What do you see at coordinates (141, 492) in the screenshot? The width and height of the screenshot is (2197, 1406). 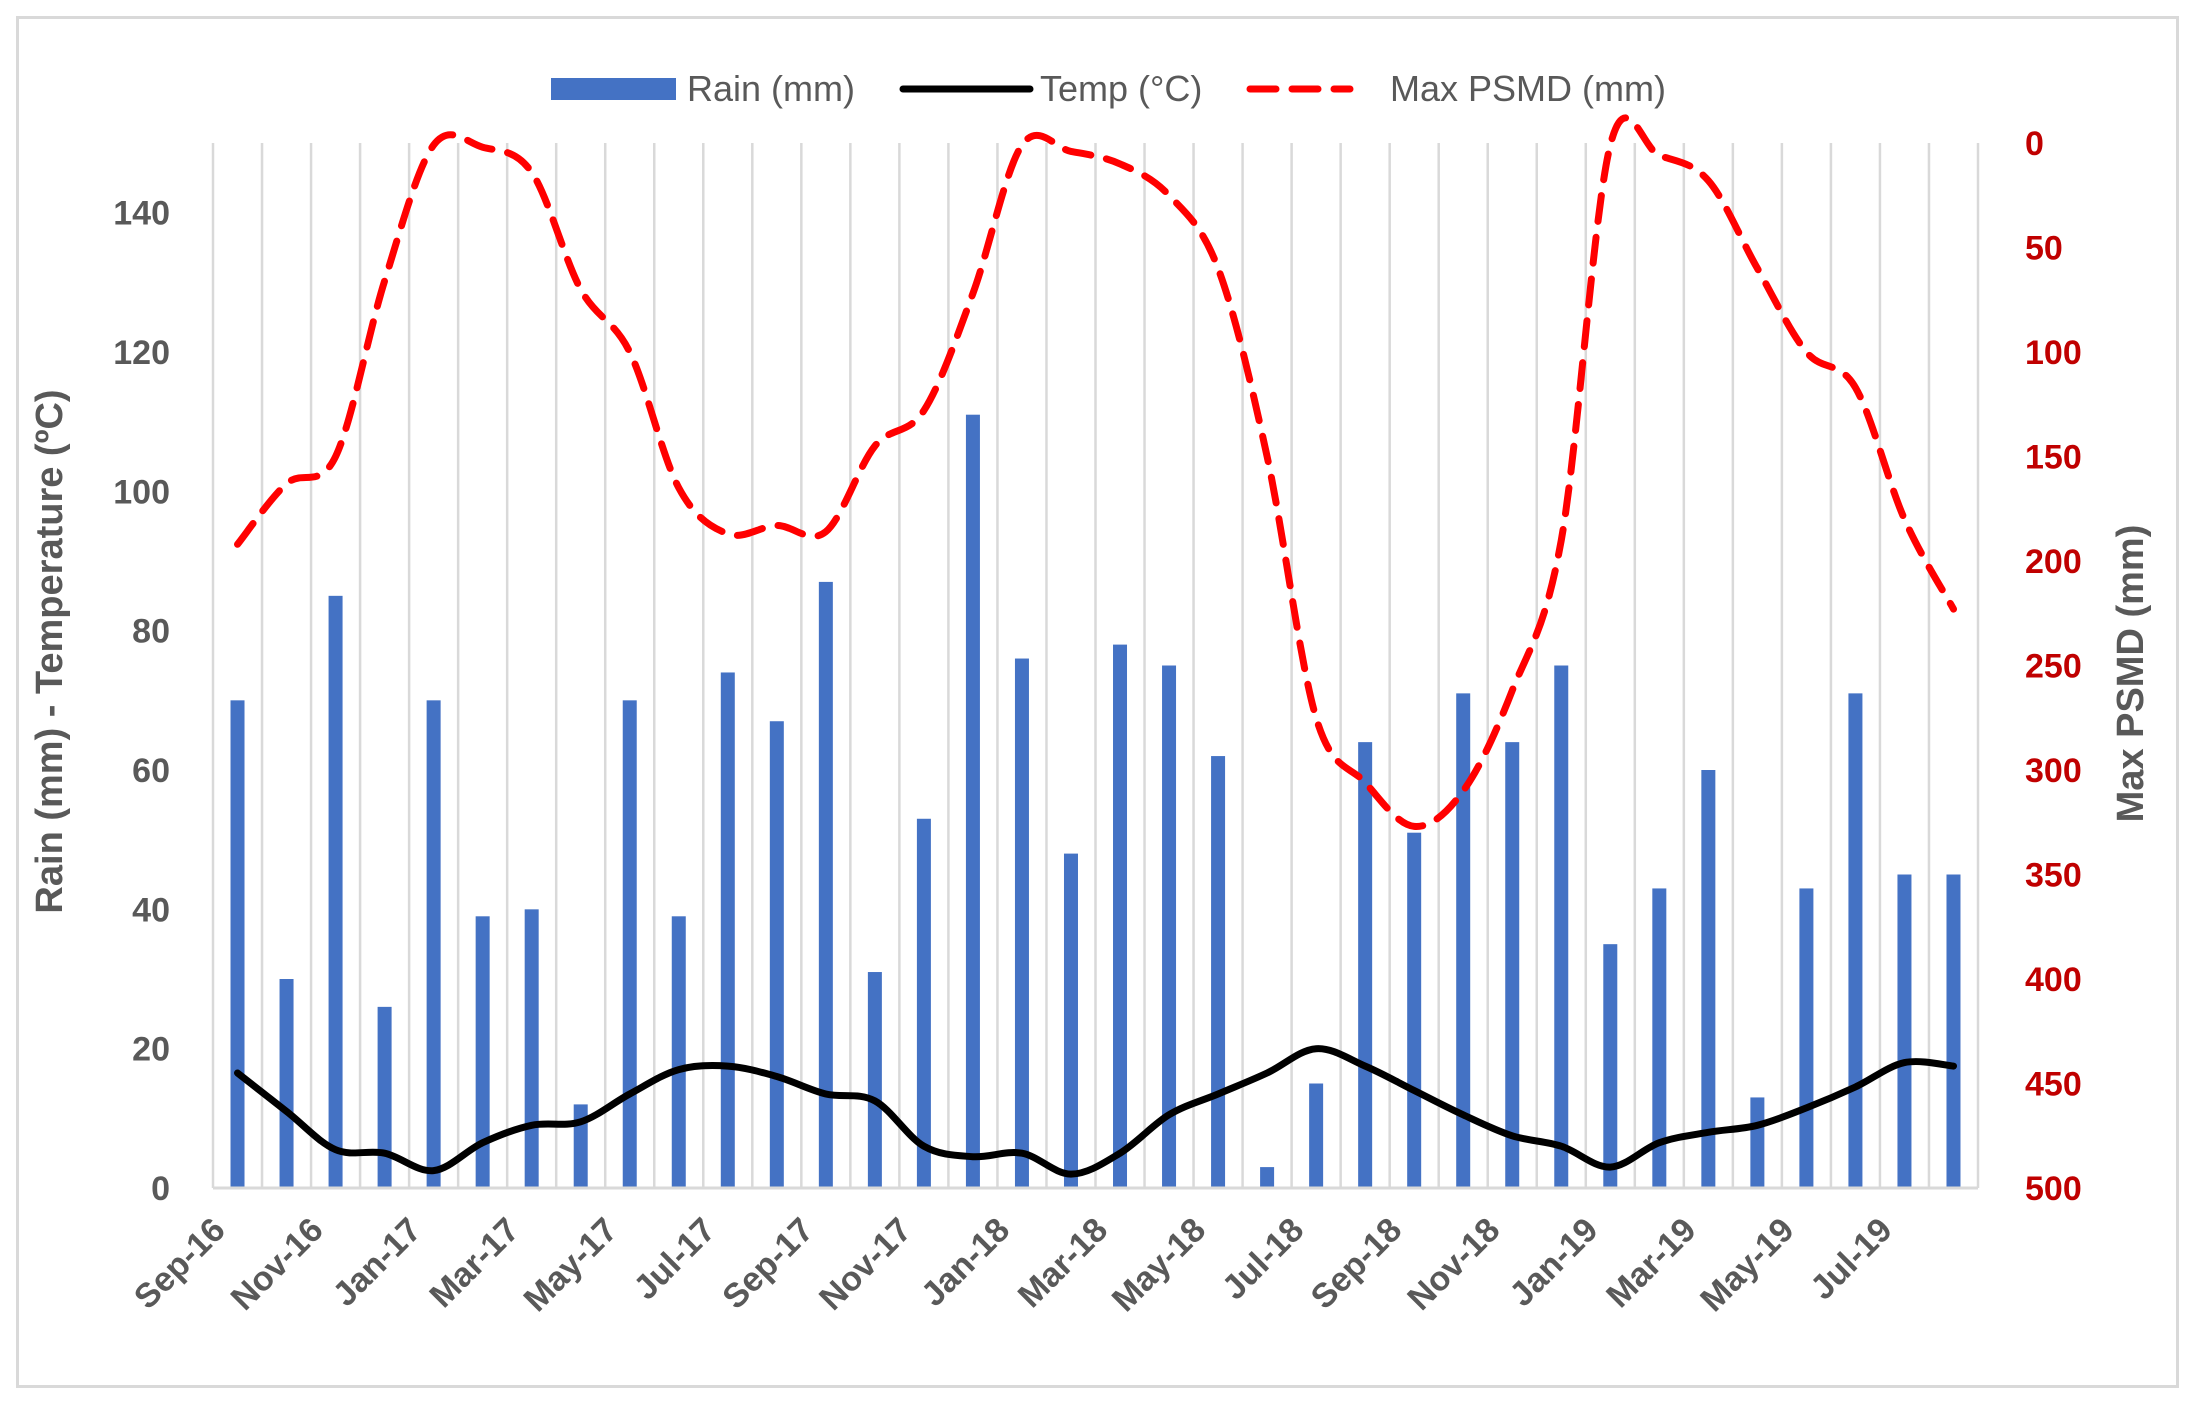 I see `y-tick-label: 100` at bounding box center [141, 492].